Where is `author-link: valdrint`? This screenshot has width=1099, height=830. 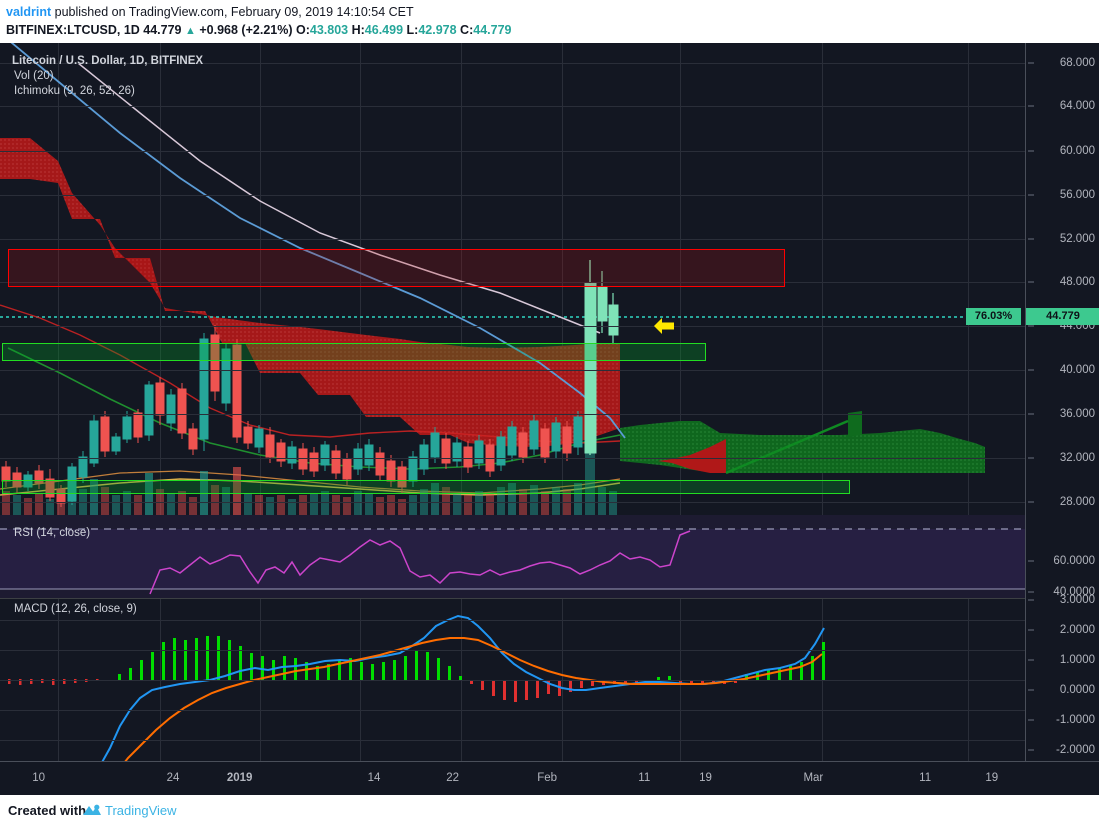
author-link: valdrint is located at coordinates (29, 12).